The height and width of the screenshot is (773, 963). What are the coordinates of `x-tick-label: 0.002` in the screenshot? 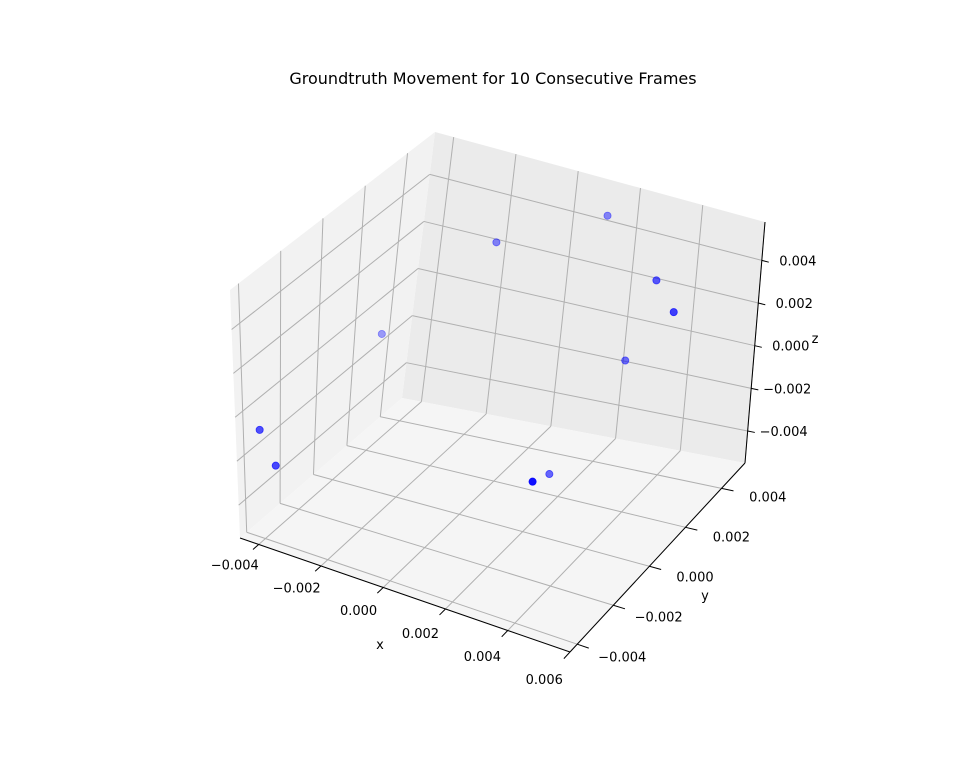 It's located at (420, 634).